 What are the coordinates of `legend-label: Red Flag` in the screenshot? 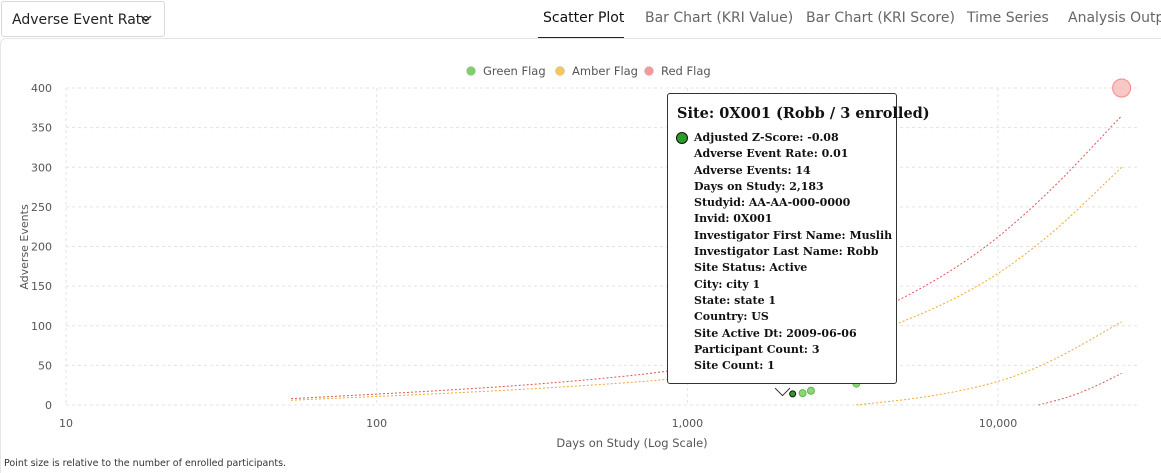 It's located at (686, 71).